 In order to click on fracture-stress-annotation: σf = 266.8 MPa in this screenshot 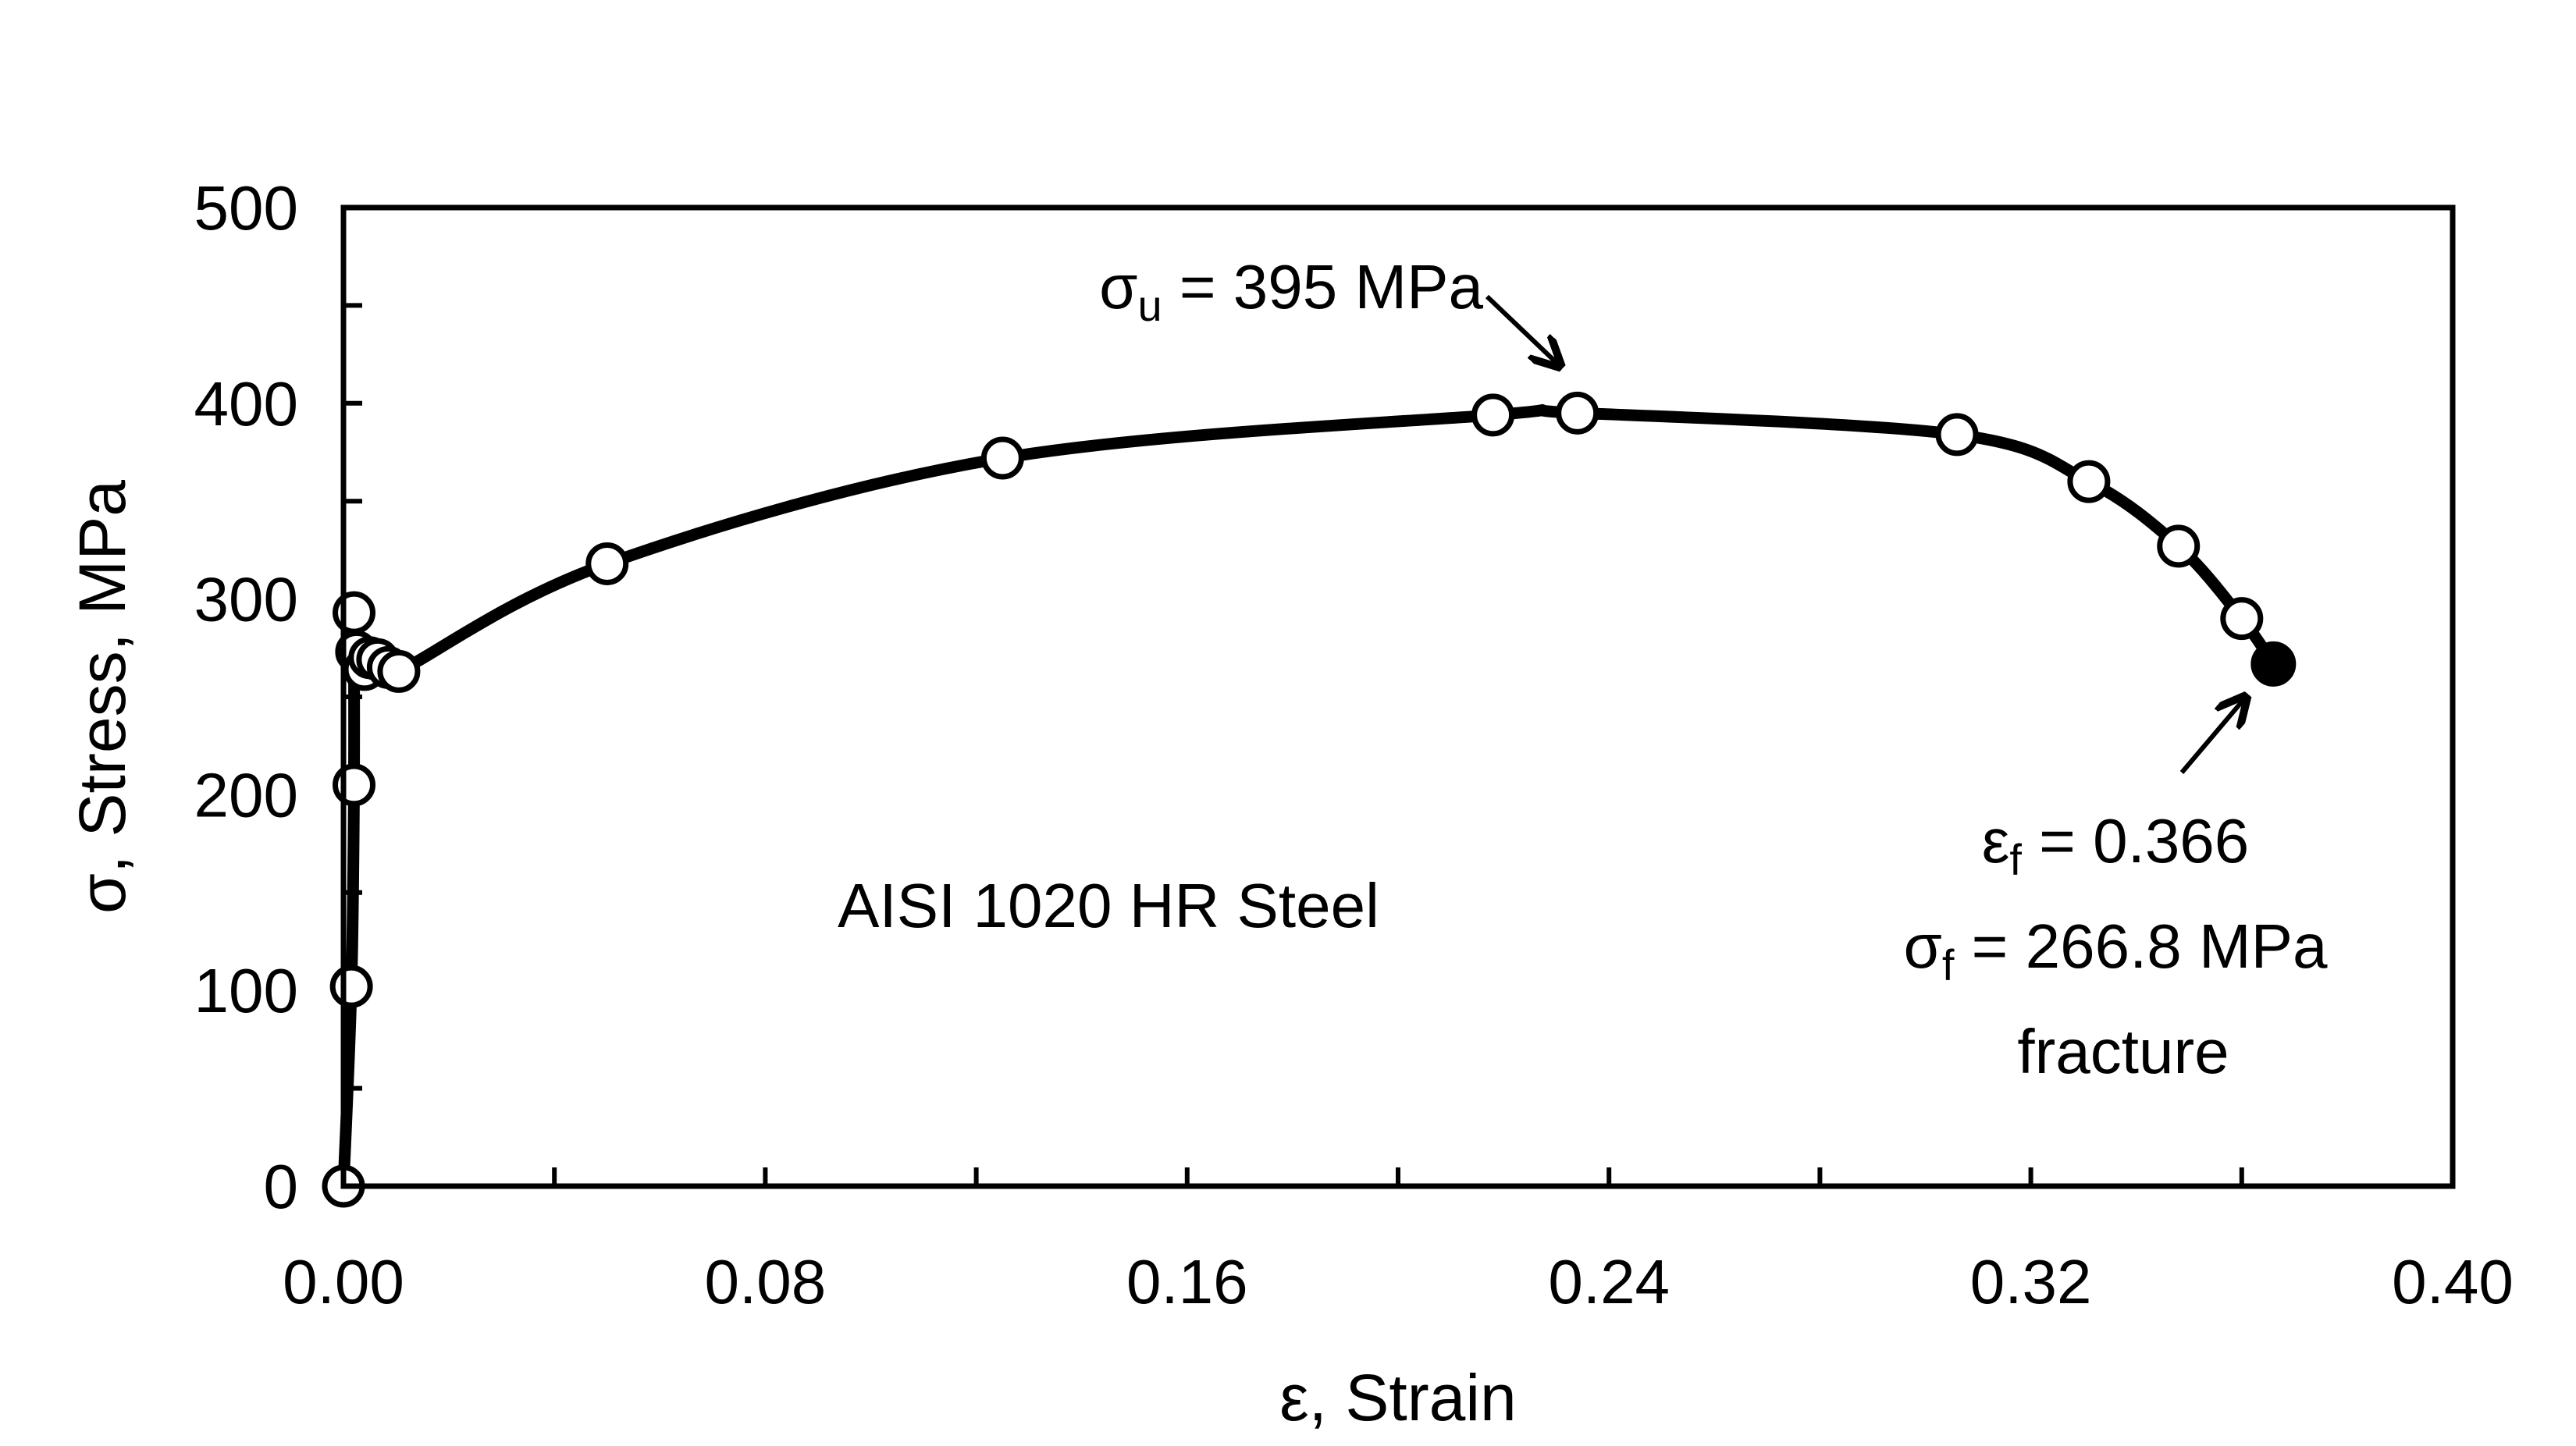, I will do `click(2115, 950)`.